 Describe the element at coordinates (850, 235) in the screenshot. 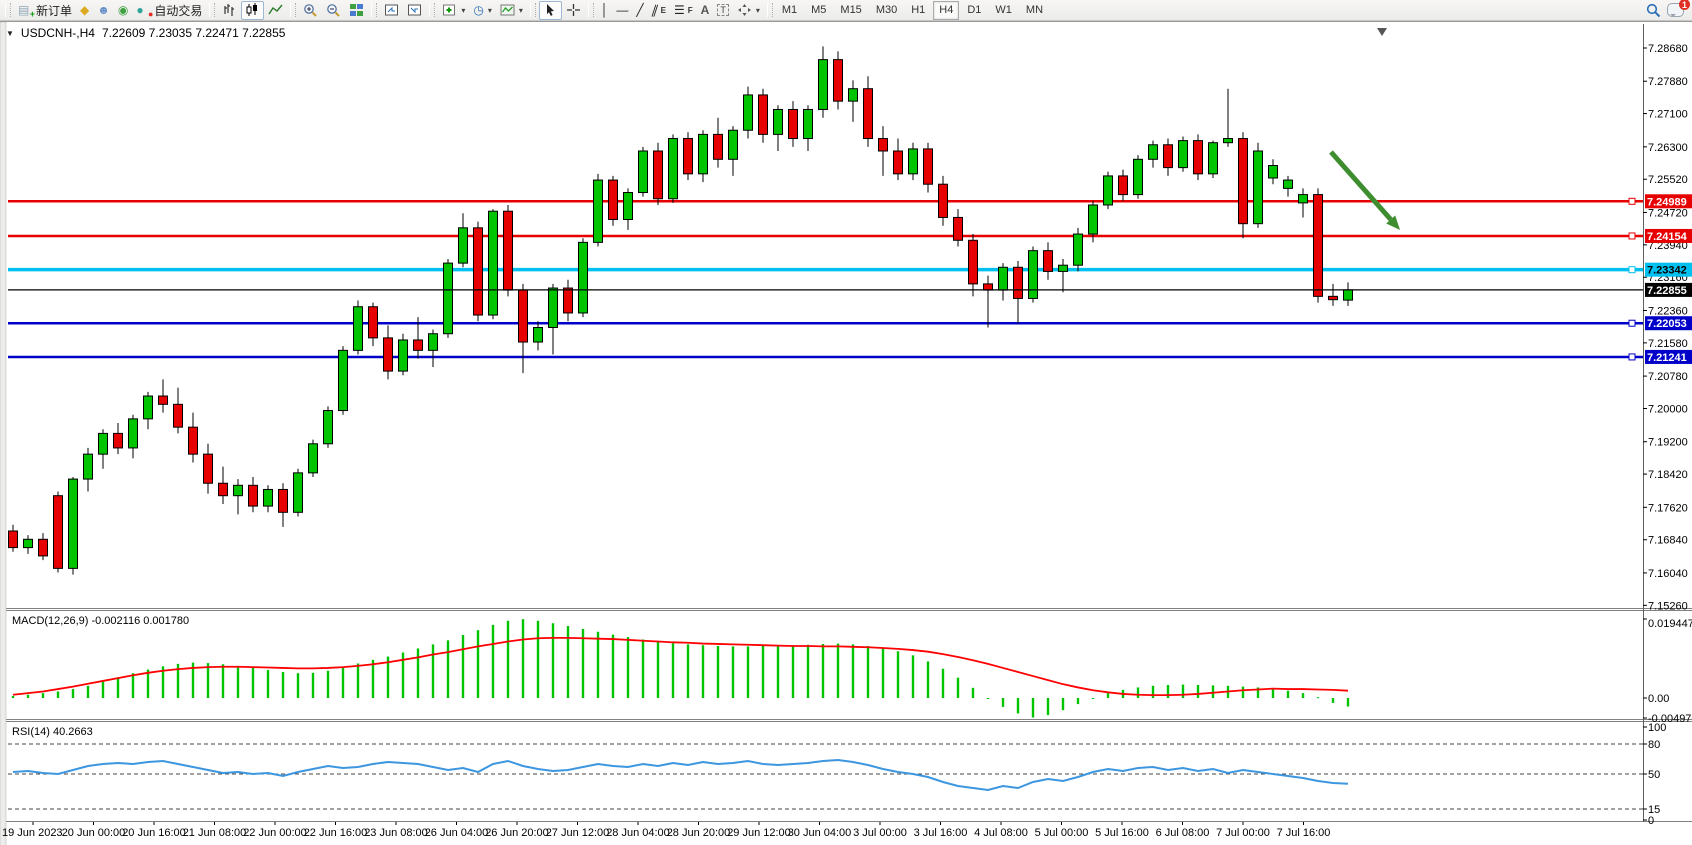

I see `horizontal-line-7.24154: 7.24154` at that location.